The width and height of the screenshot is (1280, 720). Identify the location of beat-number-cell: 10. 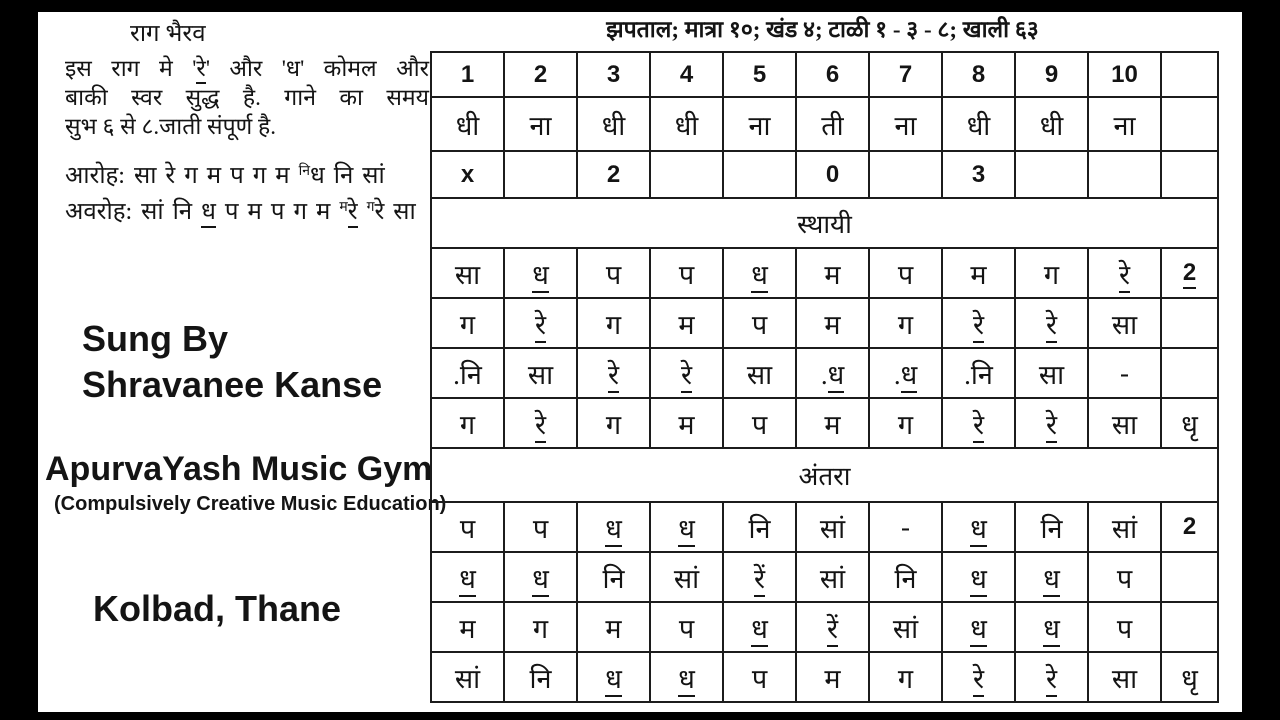
(1124, 74).